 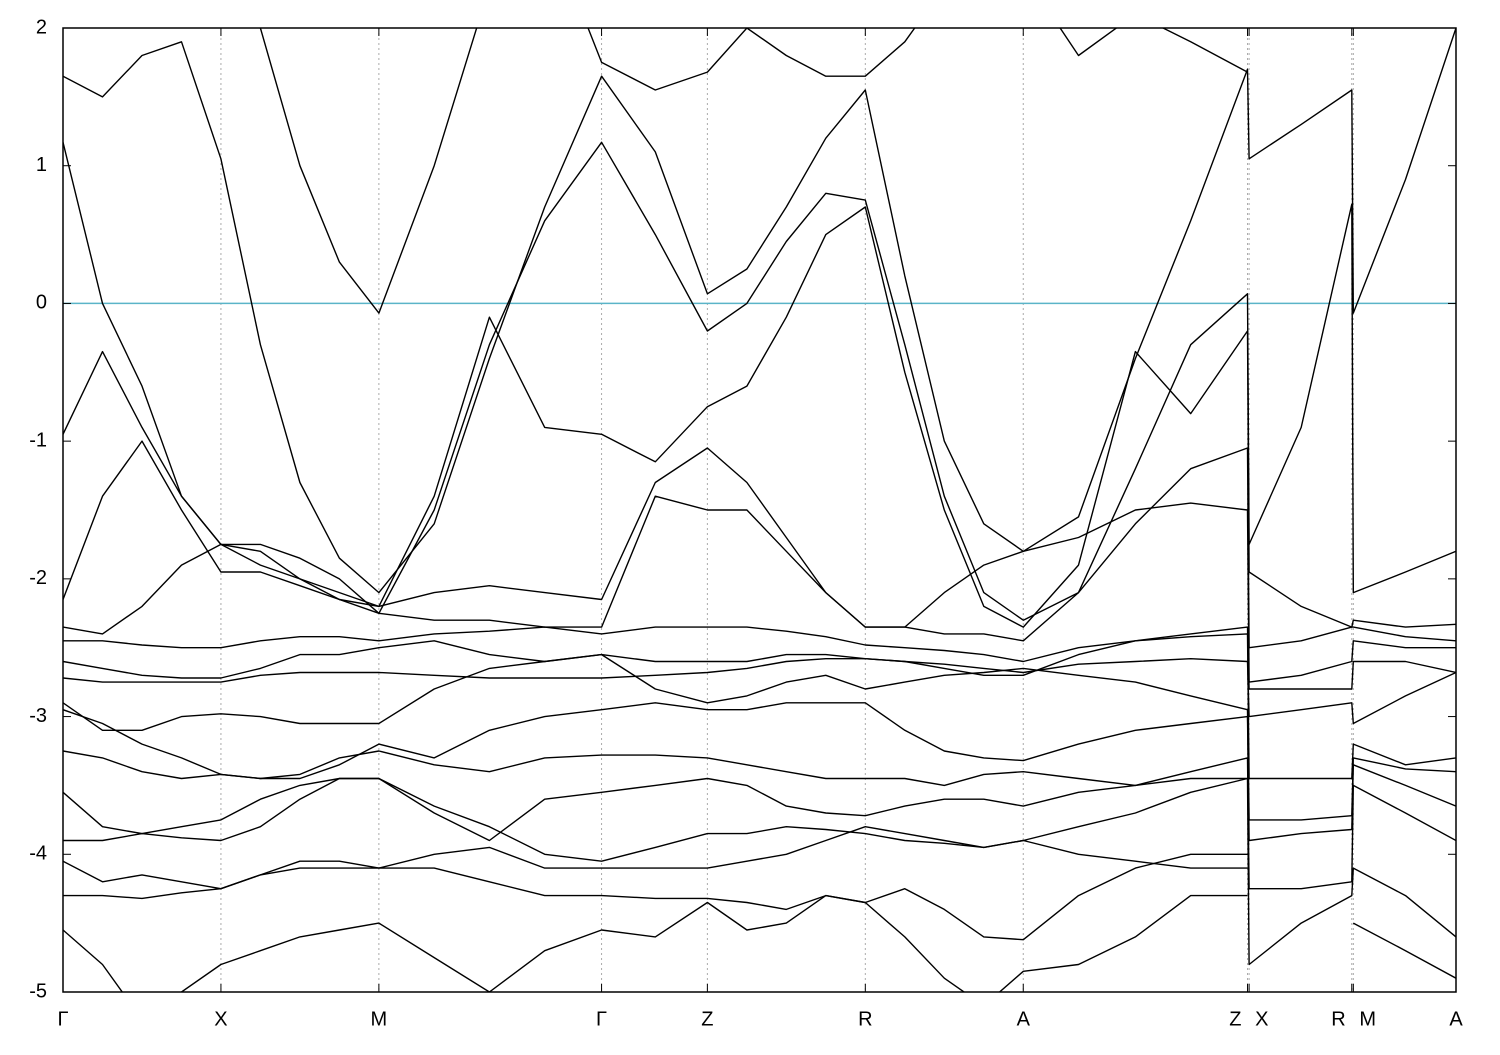 I want to click on y-tick-label: -3, so click(x=38, y=716).